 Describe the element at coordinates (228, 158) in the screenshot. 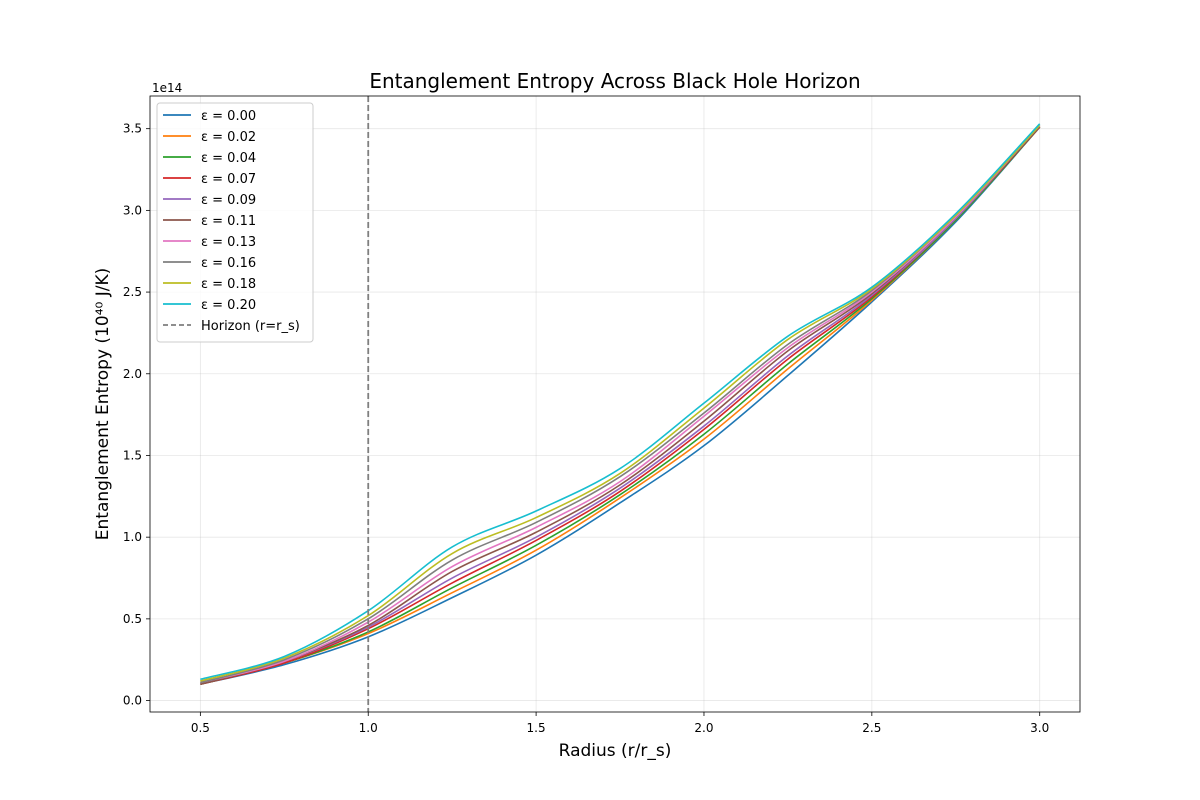

I see `legend-label: ε = 0.04` at that location.